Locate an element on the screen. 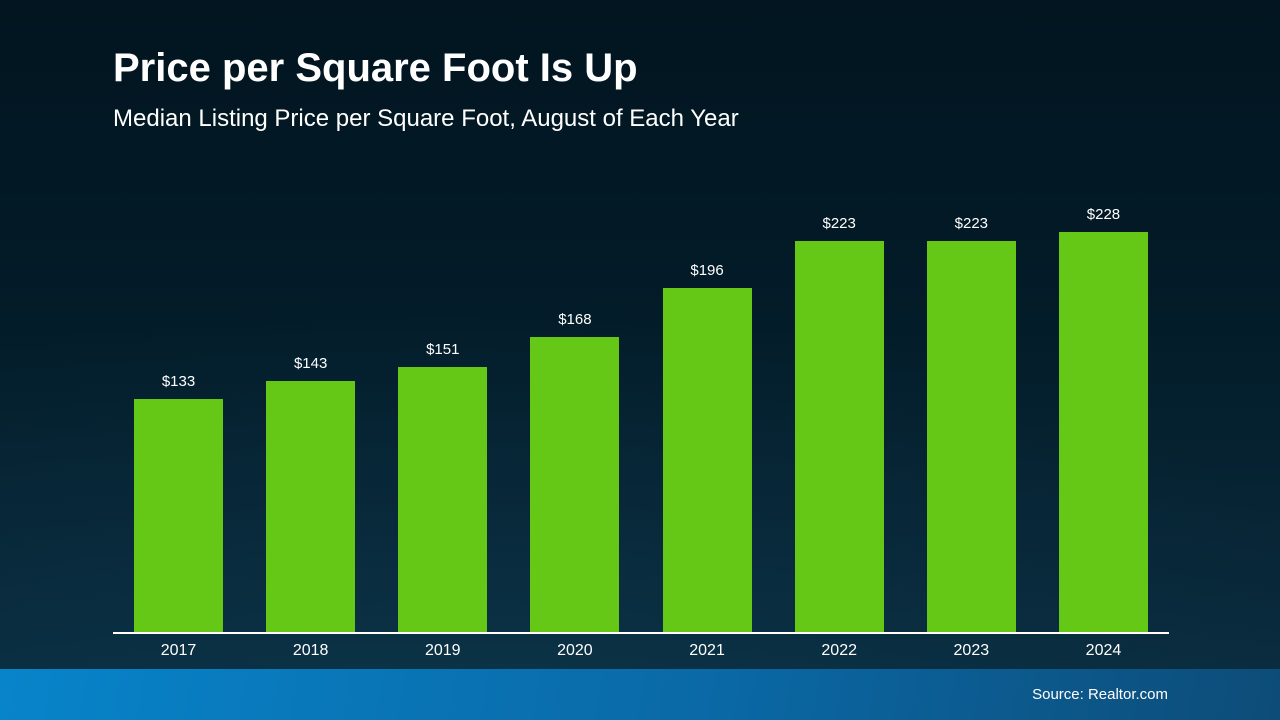 The width and height of the screenshot is (1280, 720). bar-column: $228 2024 is located at coordinates (1103, 424).